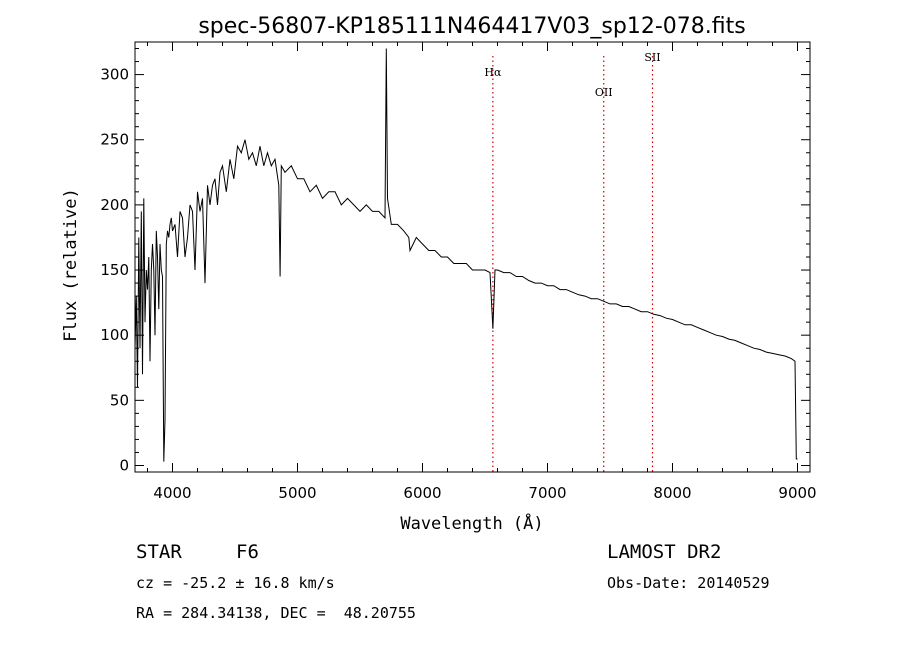  Describe the element at coordinates (664, 552) in the screenshot. I see `survey-label: LAMOST DR2` at that location.